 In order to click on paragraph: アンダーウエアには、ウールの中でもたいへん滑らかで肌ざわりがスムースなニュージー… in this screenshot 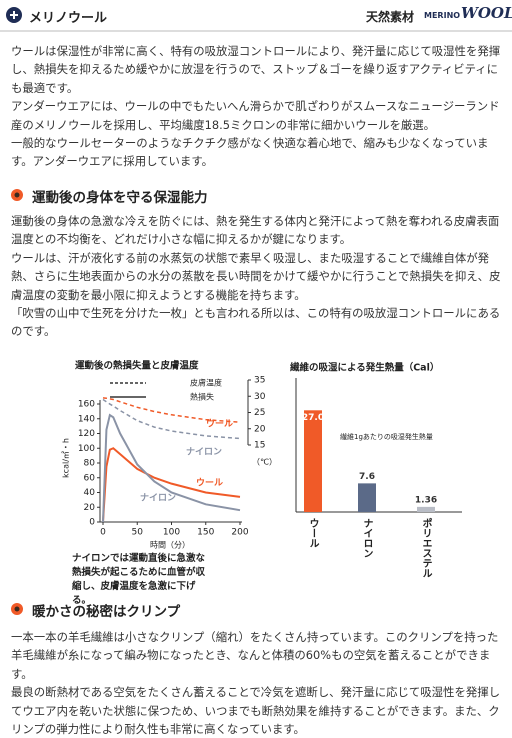, I will do `click(255, 115)`.